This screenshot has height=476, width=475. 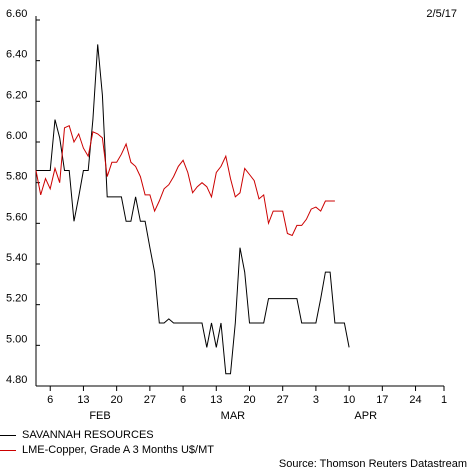 I want to click on y-tick-label: 4.80, so click(x=16, y=380).